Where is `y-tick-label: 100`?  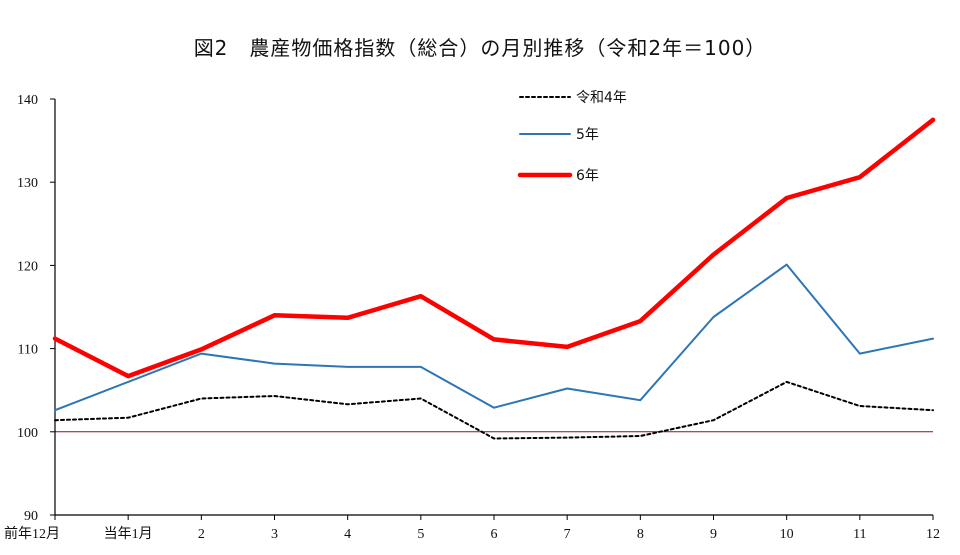 y-tick-label: 100 is located at coordinates (27, 433).